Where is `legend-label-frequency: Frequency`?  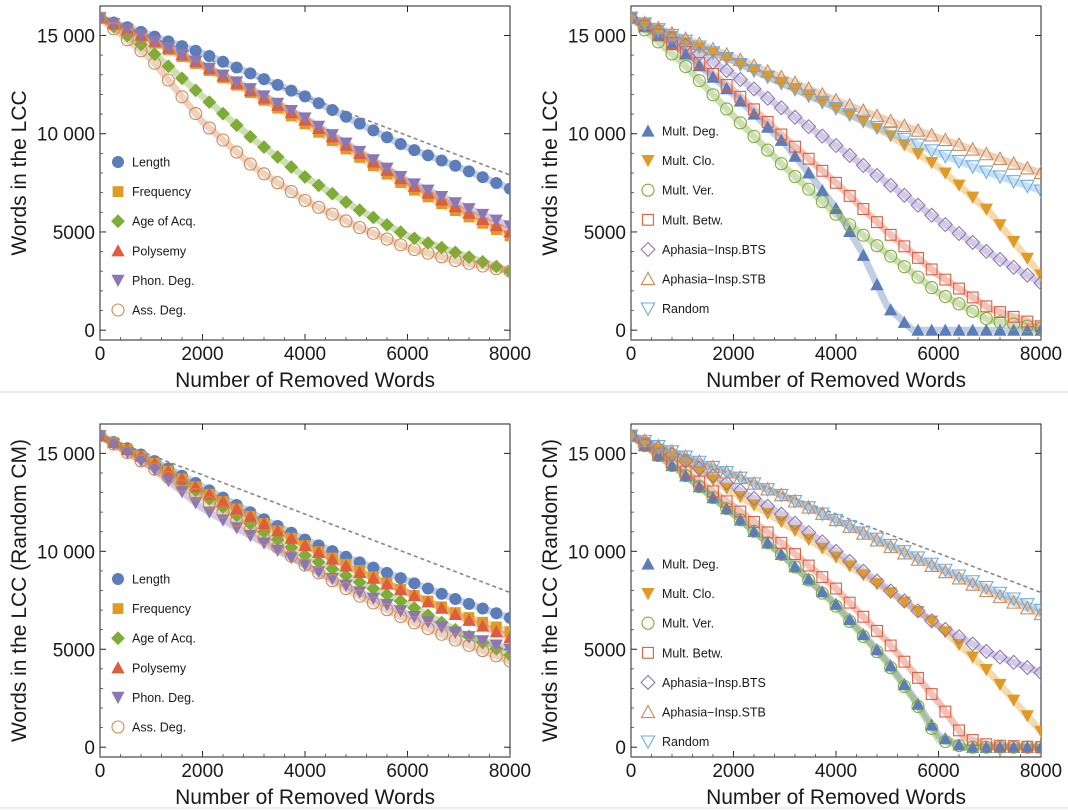
legend-label-frequency: Frequency is located at coordinates (162, 609).